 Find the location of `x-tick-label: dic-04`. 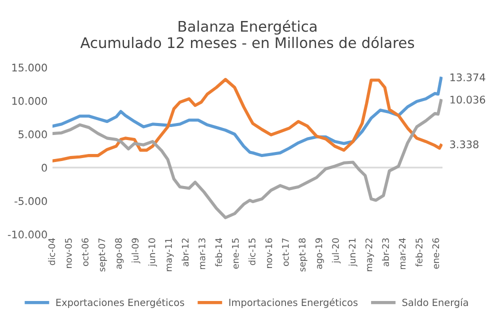

x-tick-label: dic-04 is located at coordinates (52, 252).